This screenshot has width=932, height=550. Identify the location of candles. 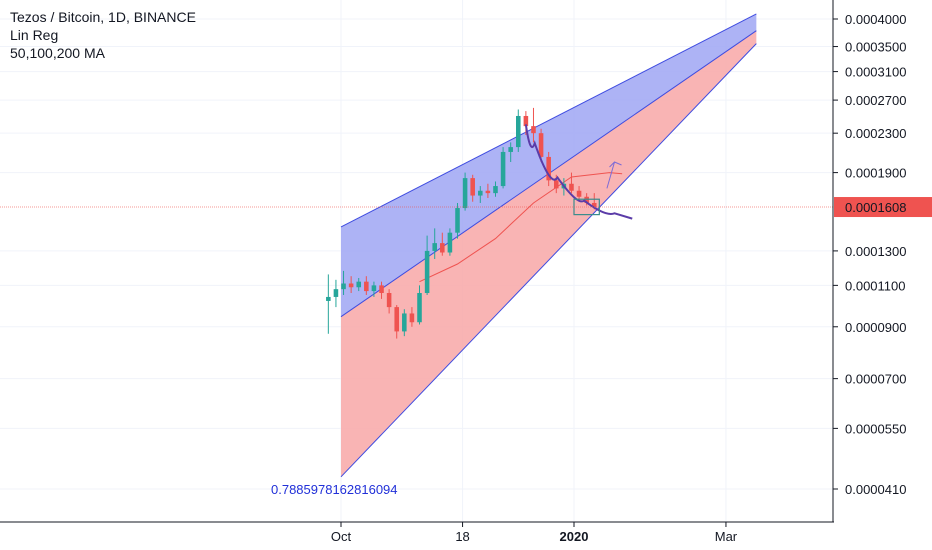
(461, 223).